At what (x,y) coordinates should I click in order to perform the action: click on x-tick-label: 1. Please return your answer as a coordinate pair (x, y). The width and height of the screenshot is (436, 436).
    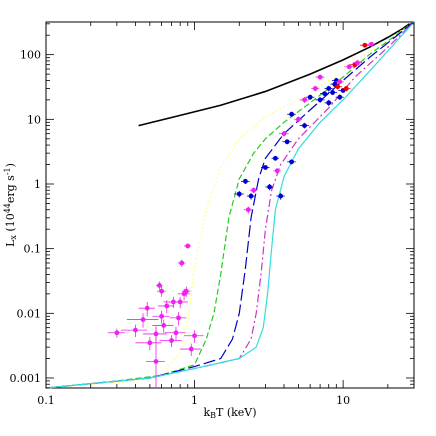
    Looking at the image, I should click on (194, 400).